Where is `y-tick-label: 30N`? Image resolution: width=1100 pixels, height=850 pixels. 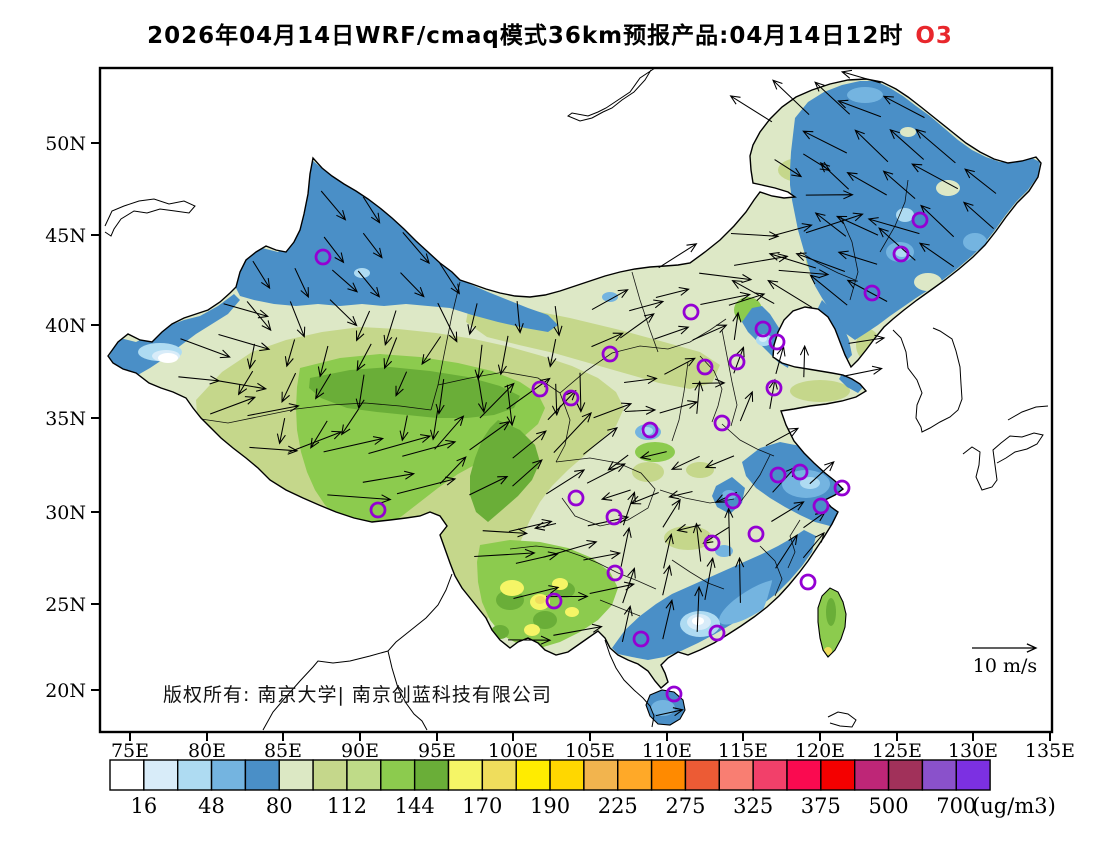 y-tick-label: 30N is located at coordinates (65, 513).